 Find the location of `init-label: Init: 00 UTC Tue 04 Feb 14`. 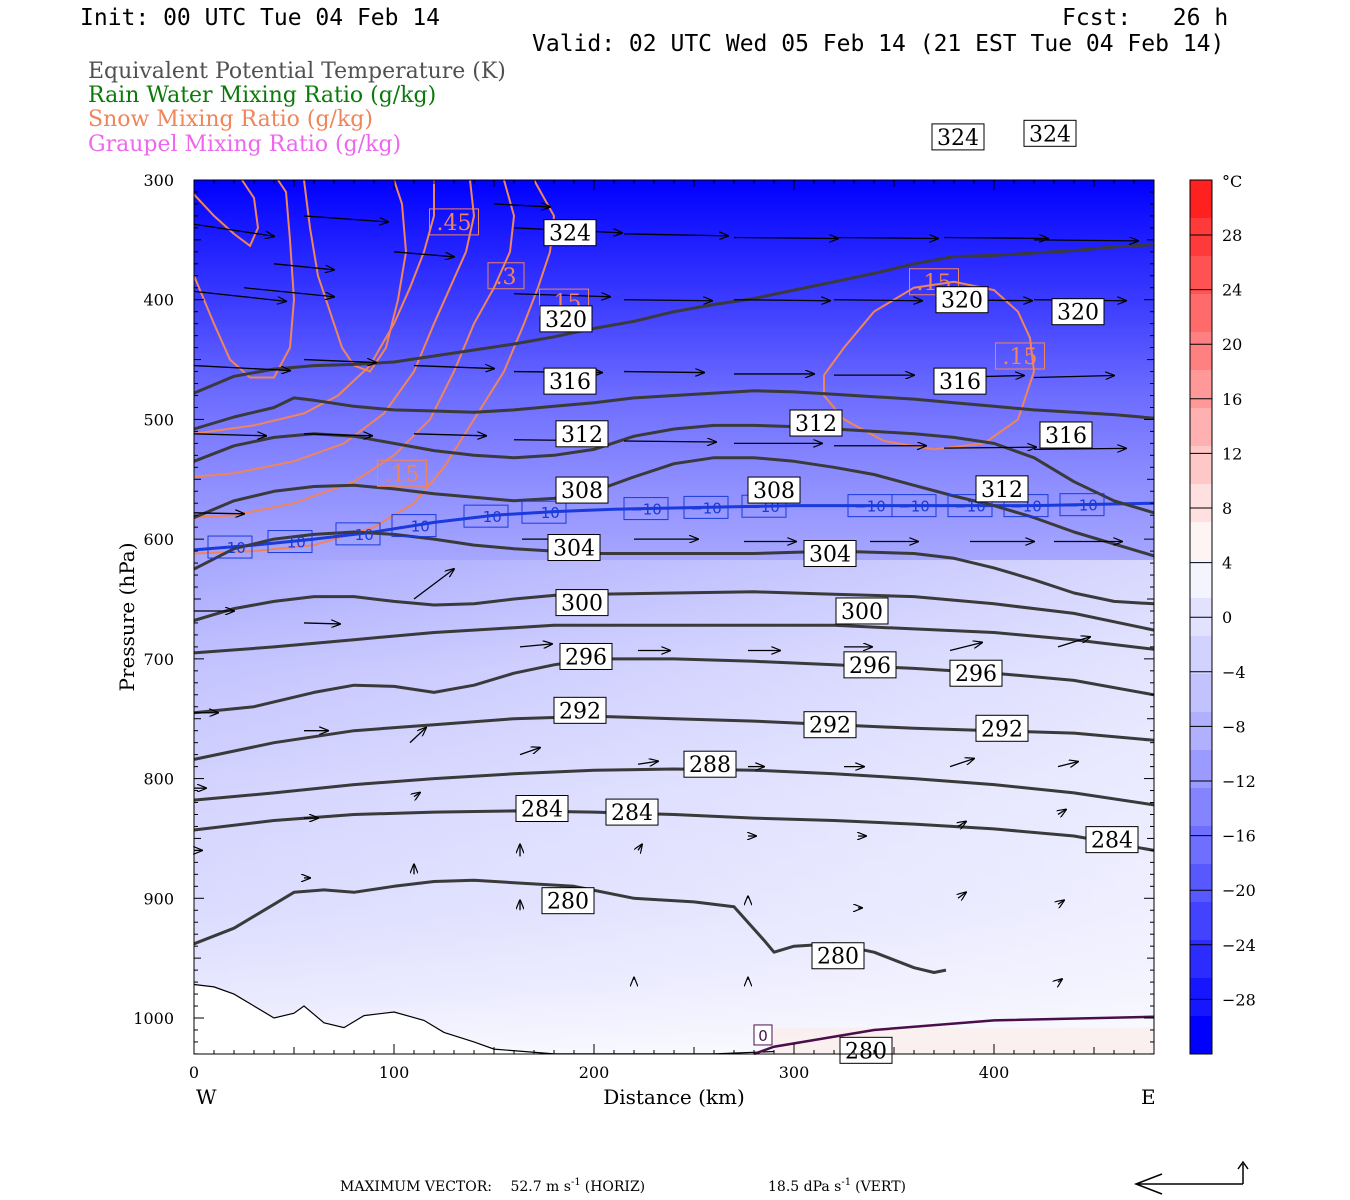

init-label: Init: 00 UTC Tue 04 Feb 14 is located at coordinates (260, 18).